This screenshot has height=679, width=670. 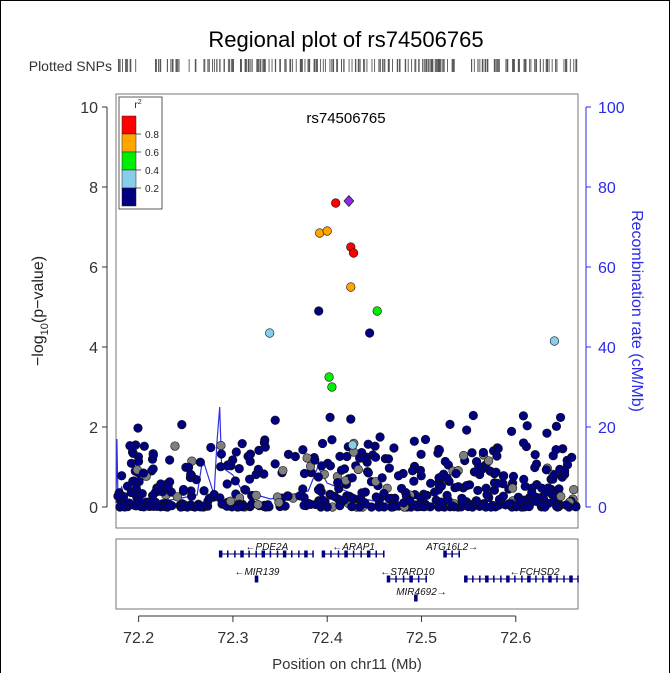 What do you see at coordinates (349, 201) in the screenshot?
I see `lead-snp-marker` at bounding box center [349, 201].